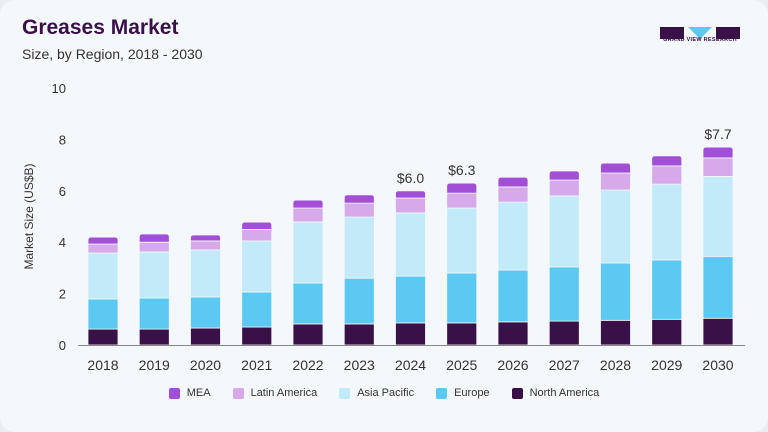 The height and width of the screenshot is (432, 768). Describe the element at coordinates (198, 393) in the screenshot. I see `legend-label: MEA` at that location.